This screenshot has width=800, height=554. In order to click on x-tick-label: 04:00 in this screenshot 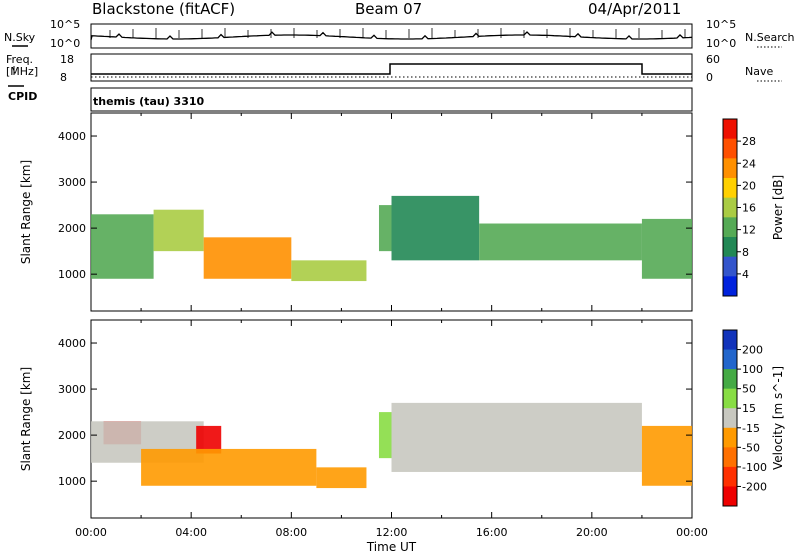, I will do `click(191, 532)`.